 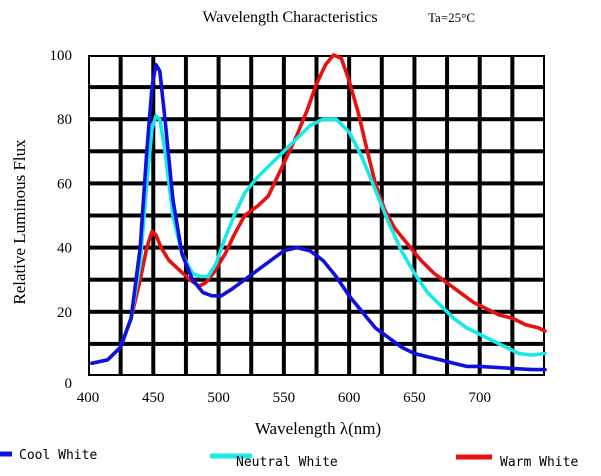 What do you see at coordinates (479, 398) in the screenshot?
I see `x-tick-label: 700` at bounding box center [479, 398].